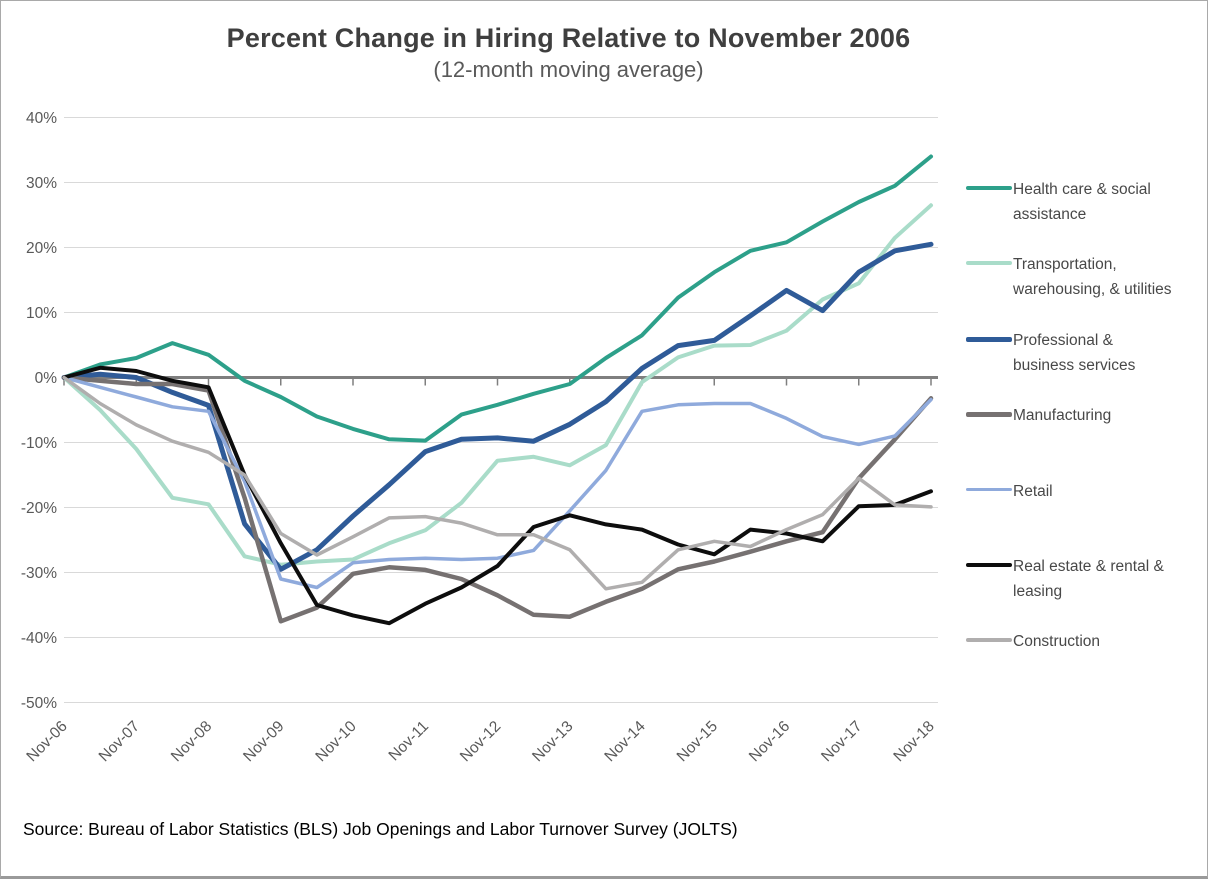  I want to click on legend-item-health-care-social-assistance: Health care & social assistance, so click(1080, 202).